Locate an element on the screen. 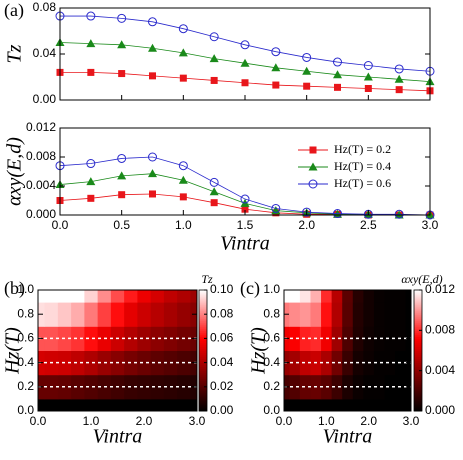 Image resolution: width=463 pixels, height=460 pixels. y-tick-label: 0.00 is located at coordinates (45, 99).